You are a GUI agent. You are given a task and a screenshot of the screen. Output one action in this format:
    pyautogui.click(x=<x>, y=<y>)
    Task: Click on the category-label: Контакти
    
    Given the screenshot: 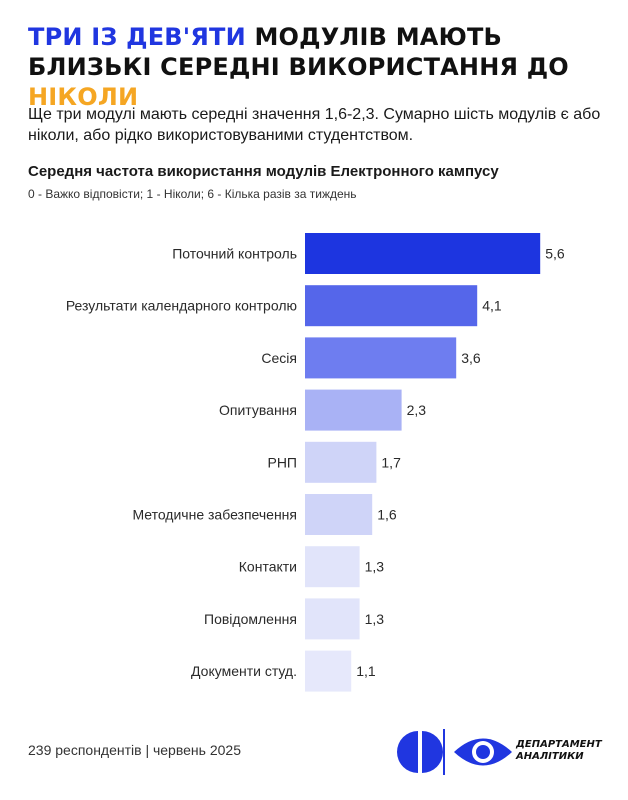 What is the action you would take?
    pyautogui.click(x=268, y=567)
    